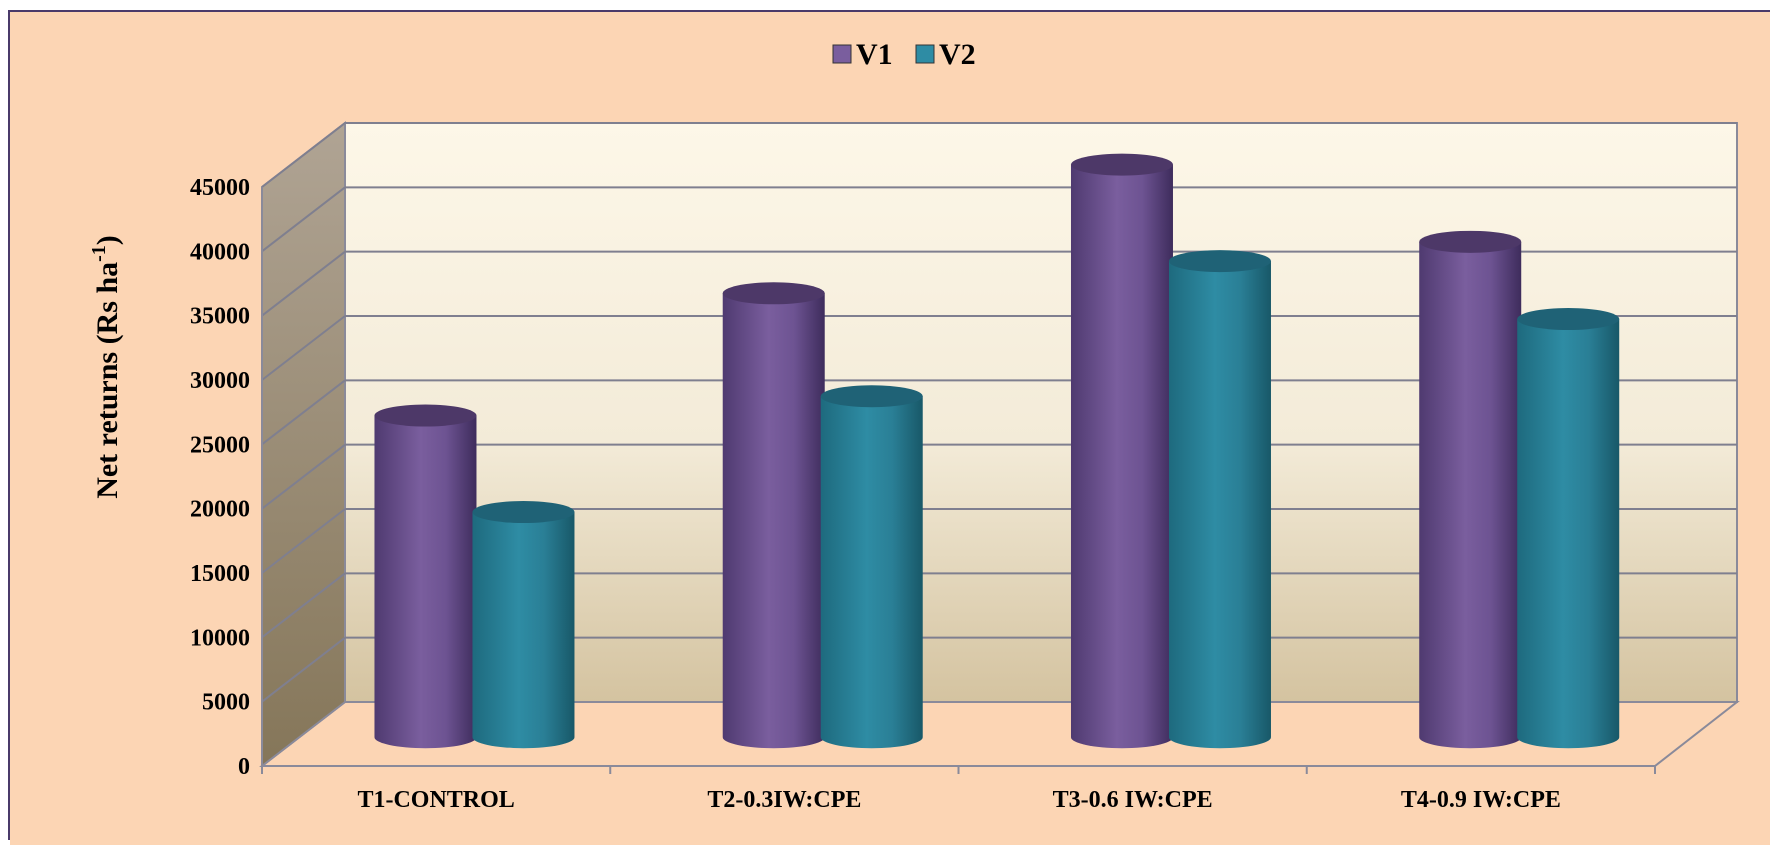 The width and height of the screenshot is (1778, 845). I want to click on x-category-label: T1-CONTROL, so click(435, 800).